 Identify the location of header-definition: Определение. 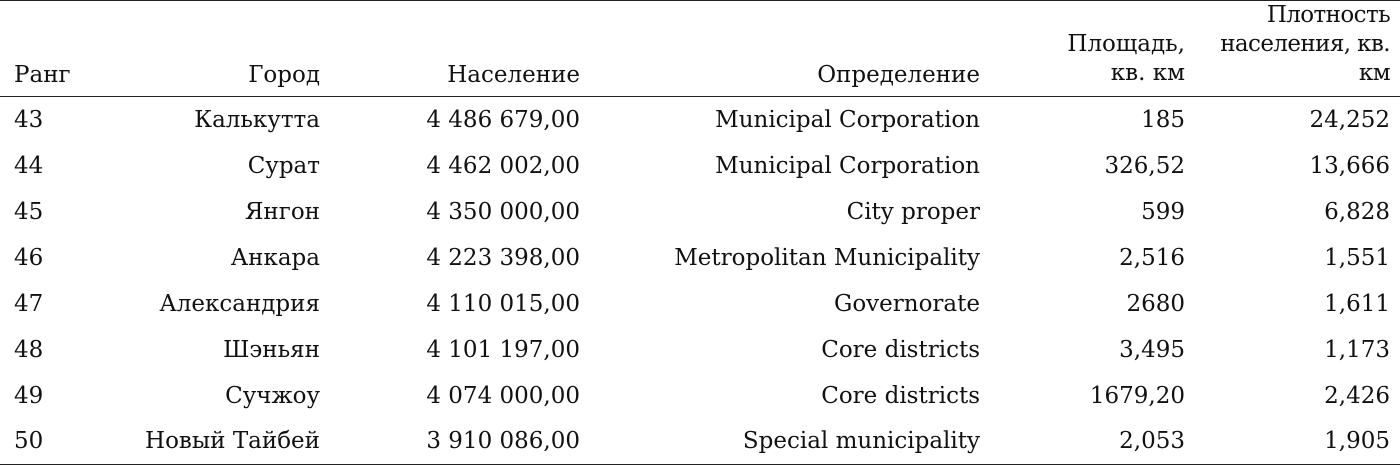
(780, 49).